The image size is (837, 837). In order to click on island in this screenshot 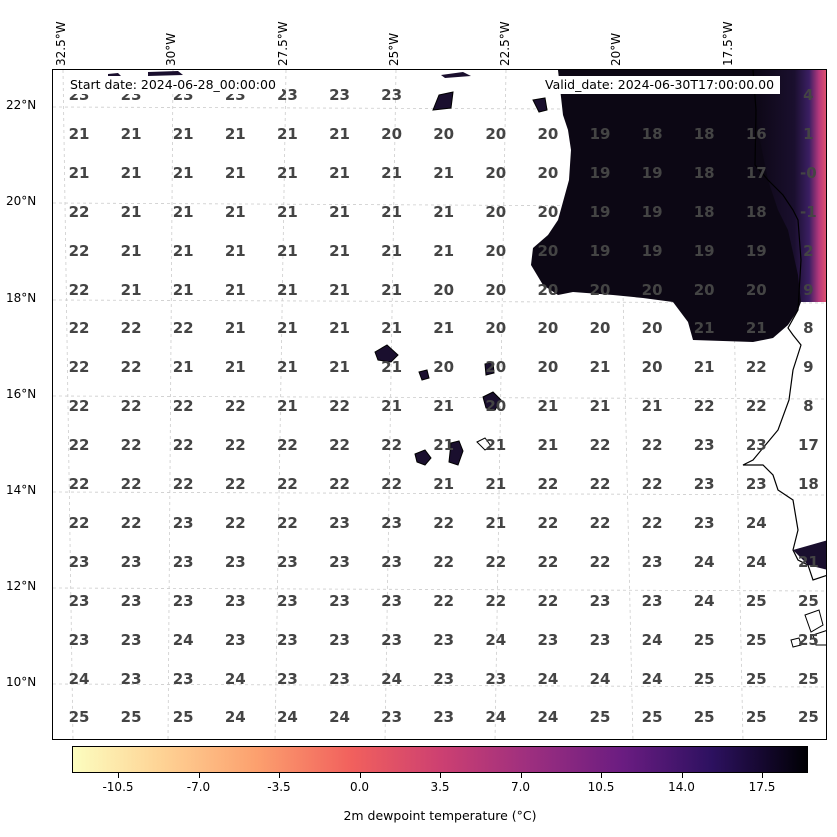, I will do `click(489, 368)`.